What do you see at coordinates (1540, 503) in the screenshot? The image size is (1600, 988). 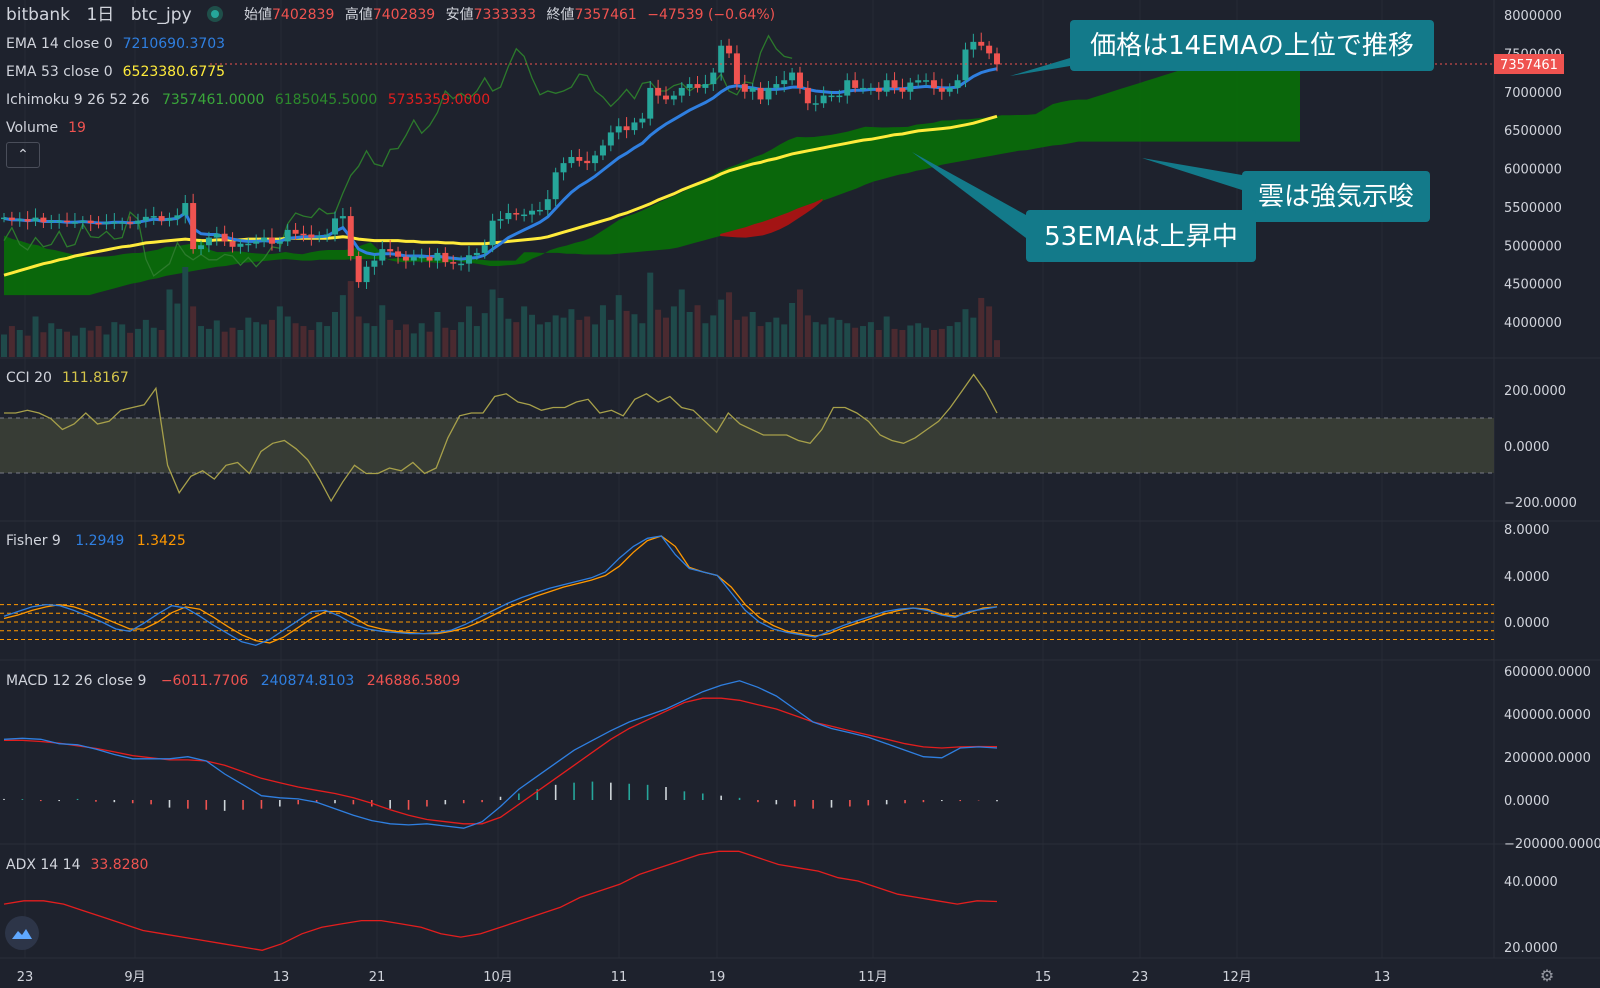 I see `cci-tick-label: −200.0000` at bounding box center [1540, 503].